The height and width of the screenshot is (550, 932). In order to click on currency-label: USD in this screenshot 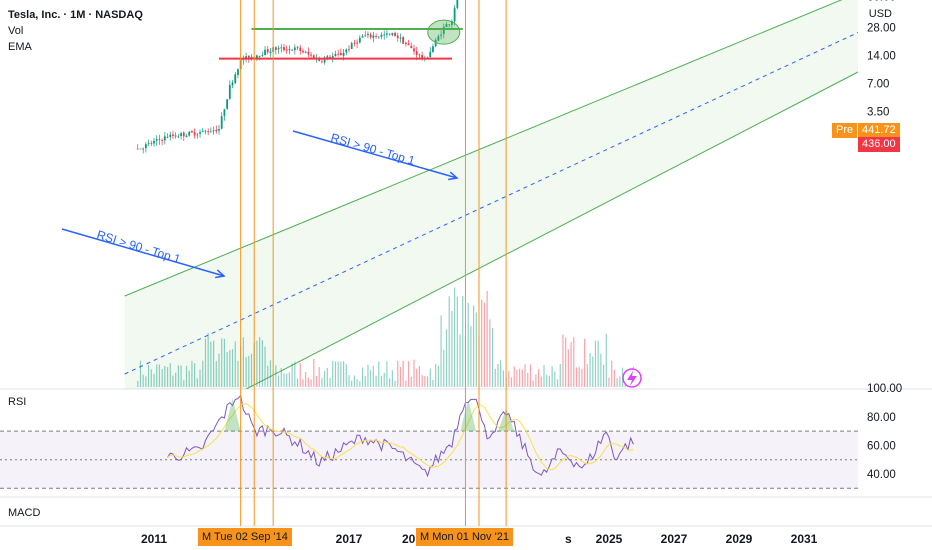, I will do `click(880, 14)`.